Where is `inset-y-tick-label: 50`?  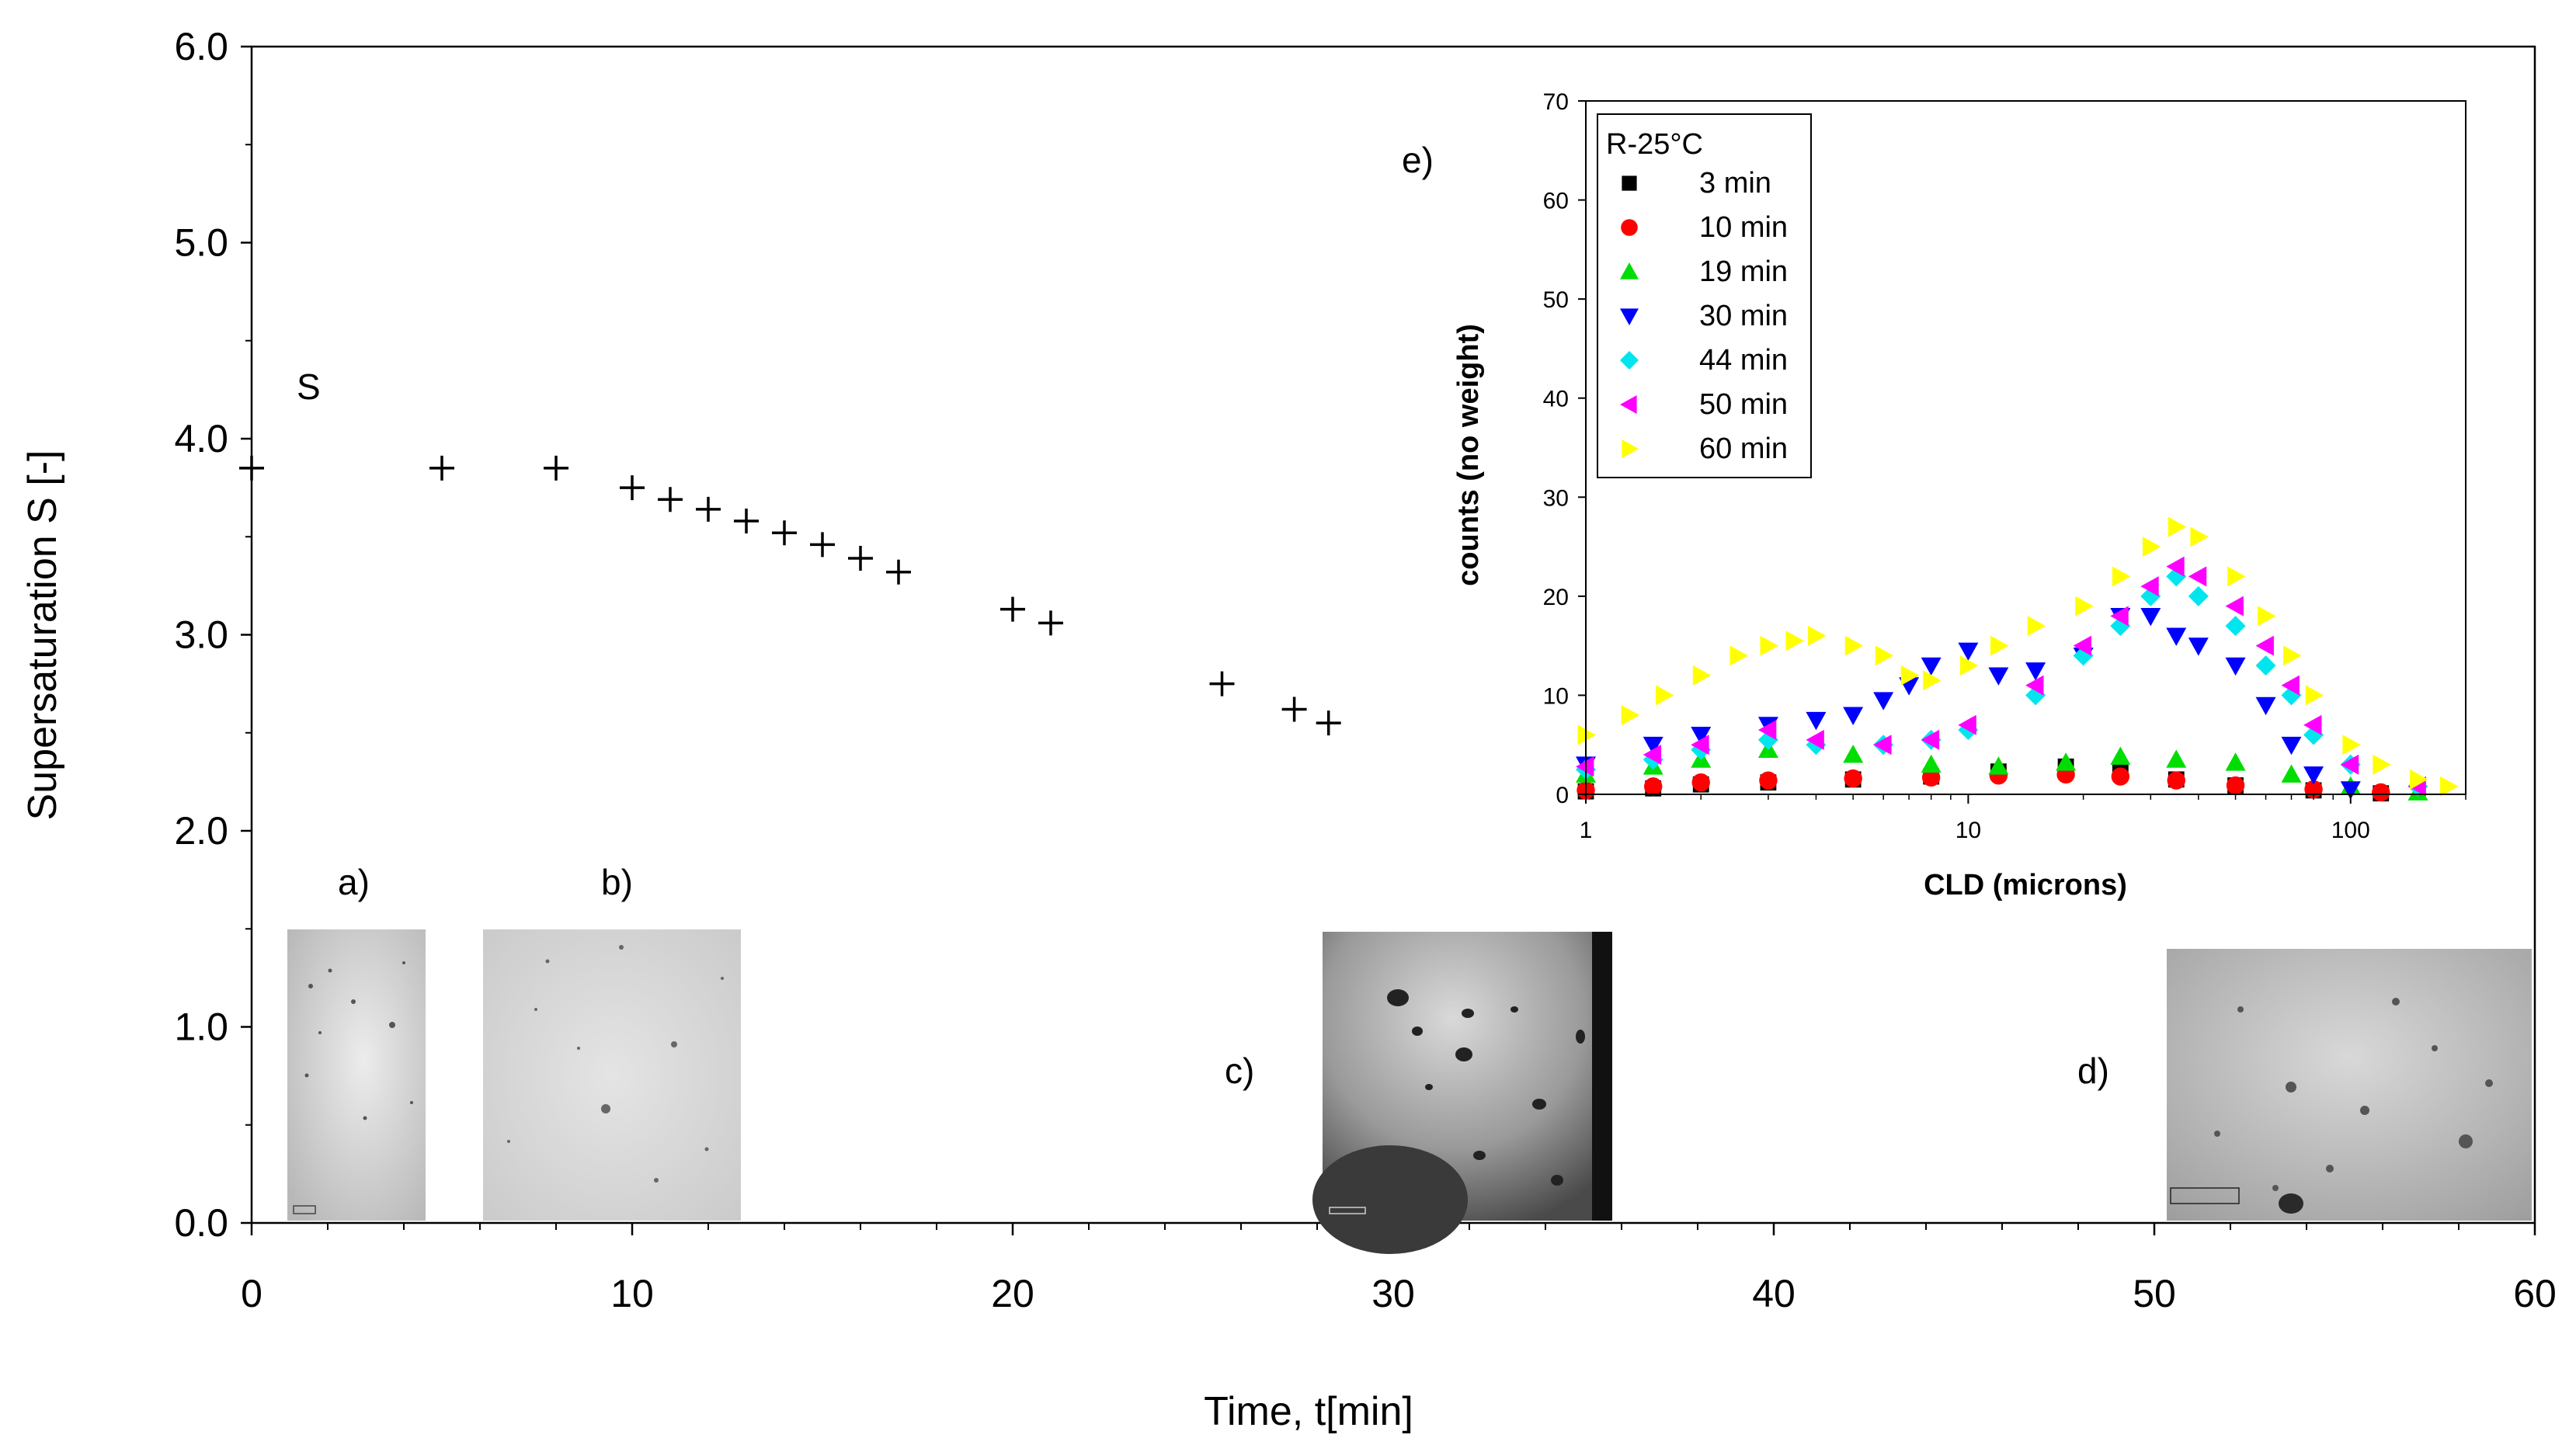
inset-y-tick-label: 50 is located at coordinates (1556, 300).